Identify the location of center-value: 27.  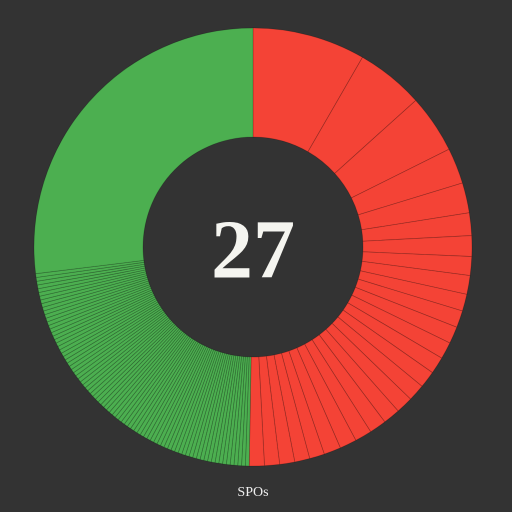
(253, 250).